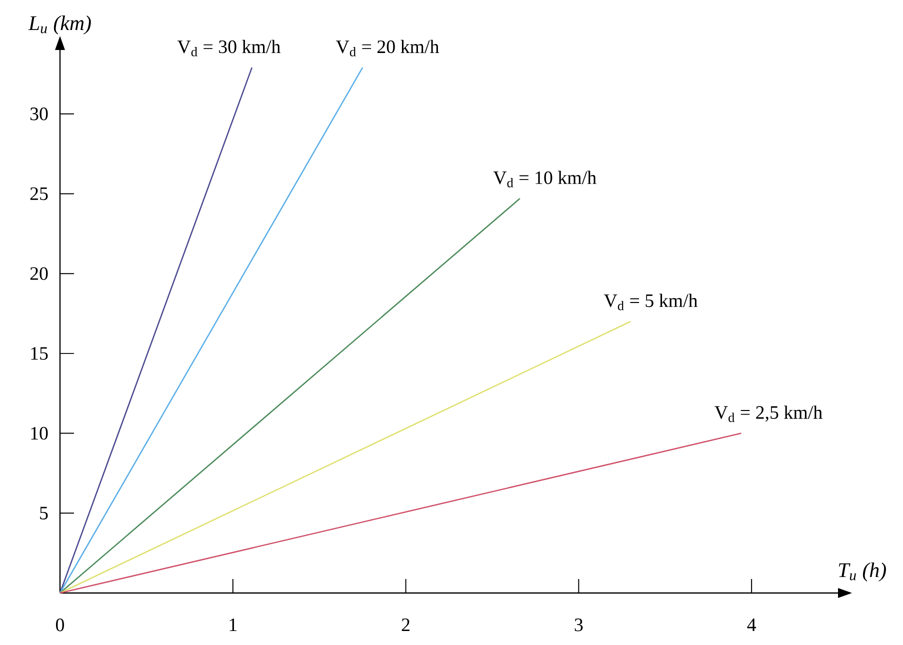 The height and width of the screenshot is (645, 903). I want to click on series-label: V$_{d}$ = 10 km/h, so click(544, 179).